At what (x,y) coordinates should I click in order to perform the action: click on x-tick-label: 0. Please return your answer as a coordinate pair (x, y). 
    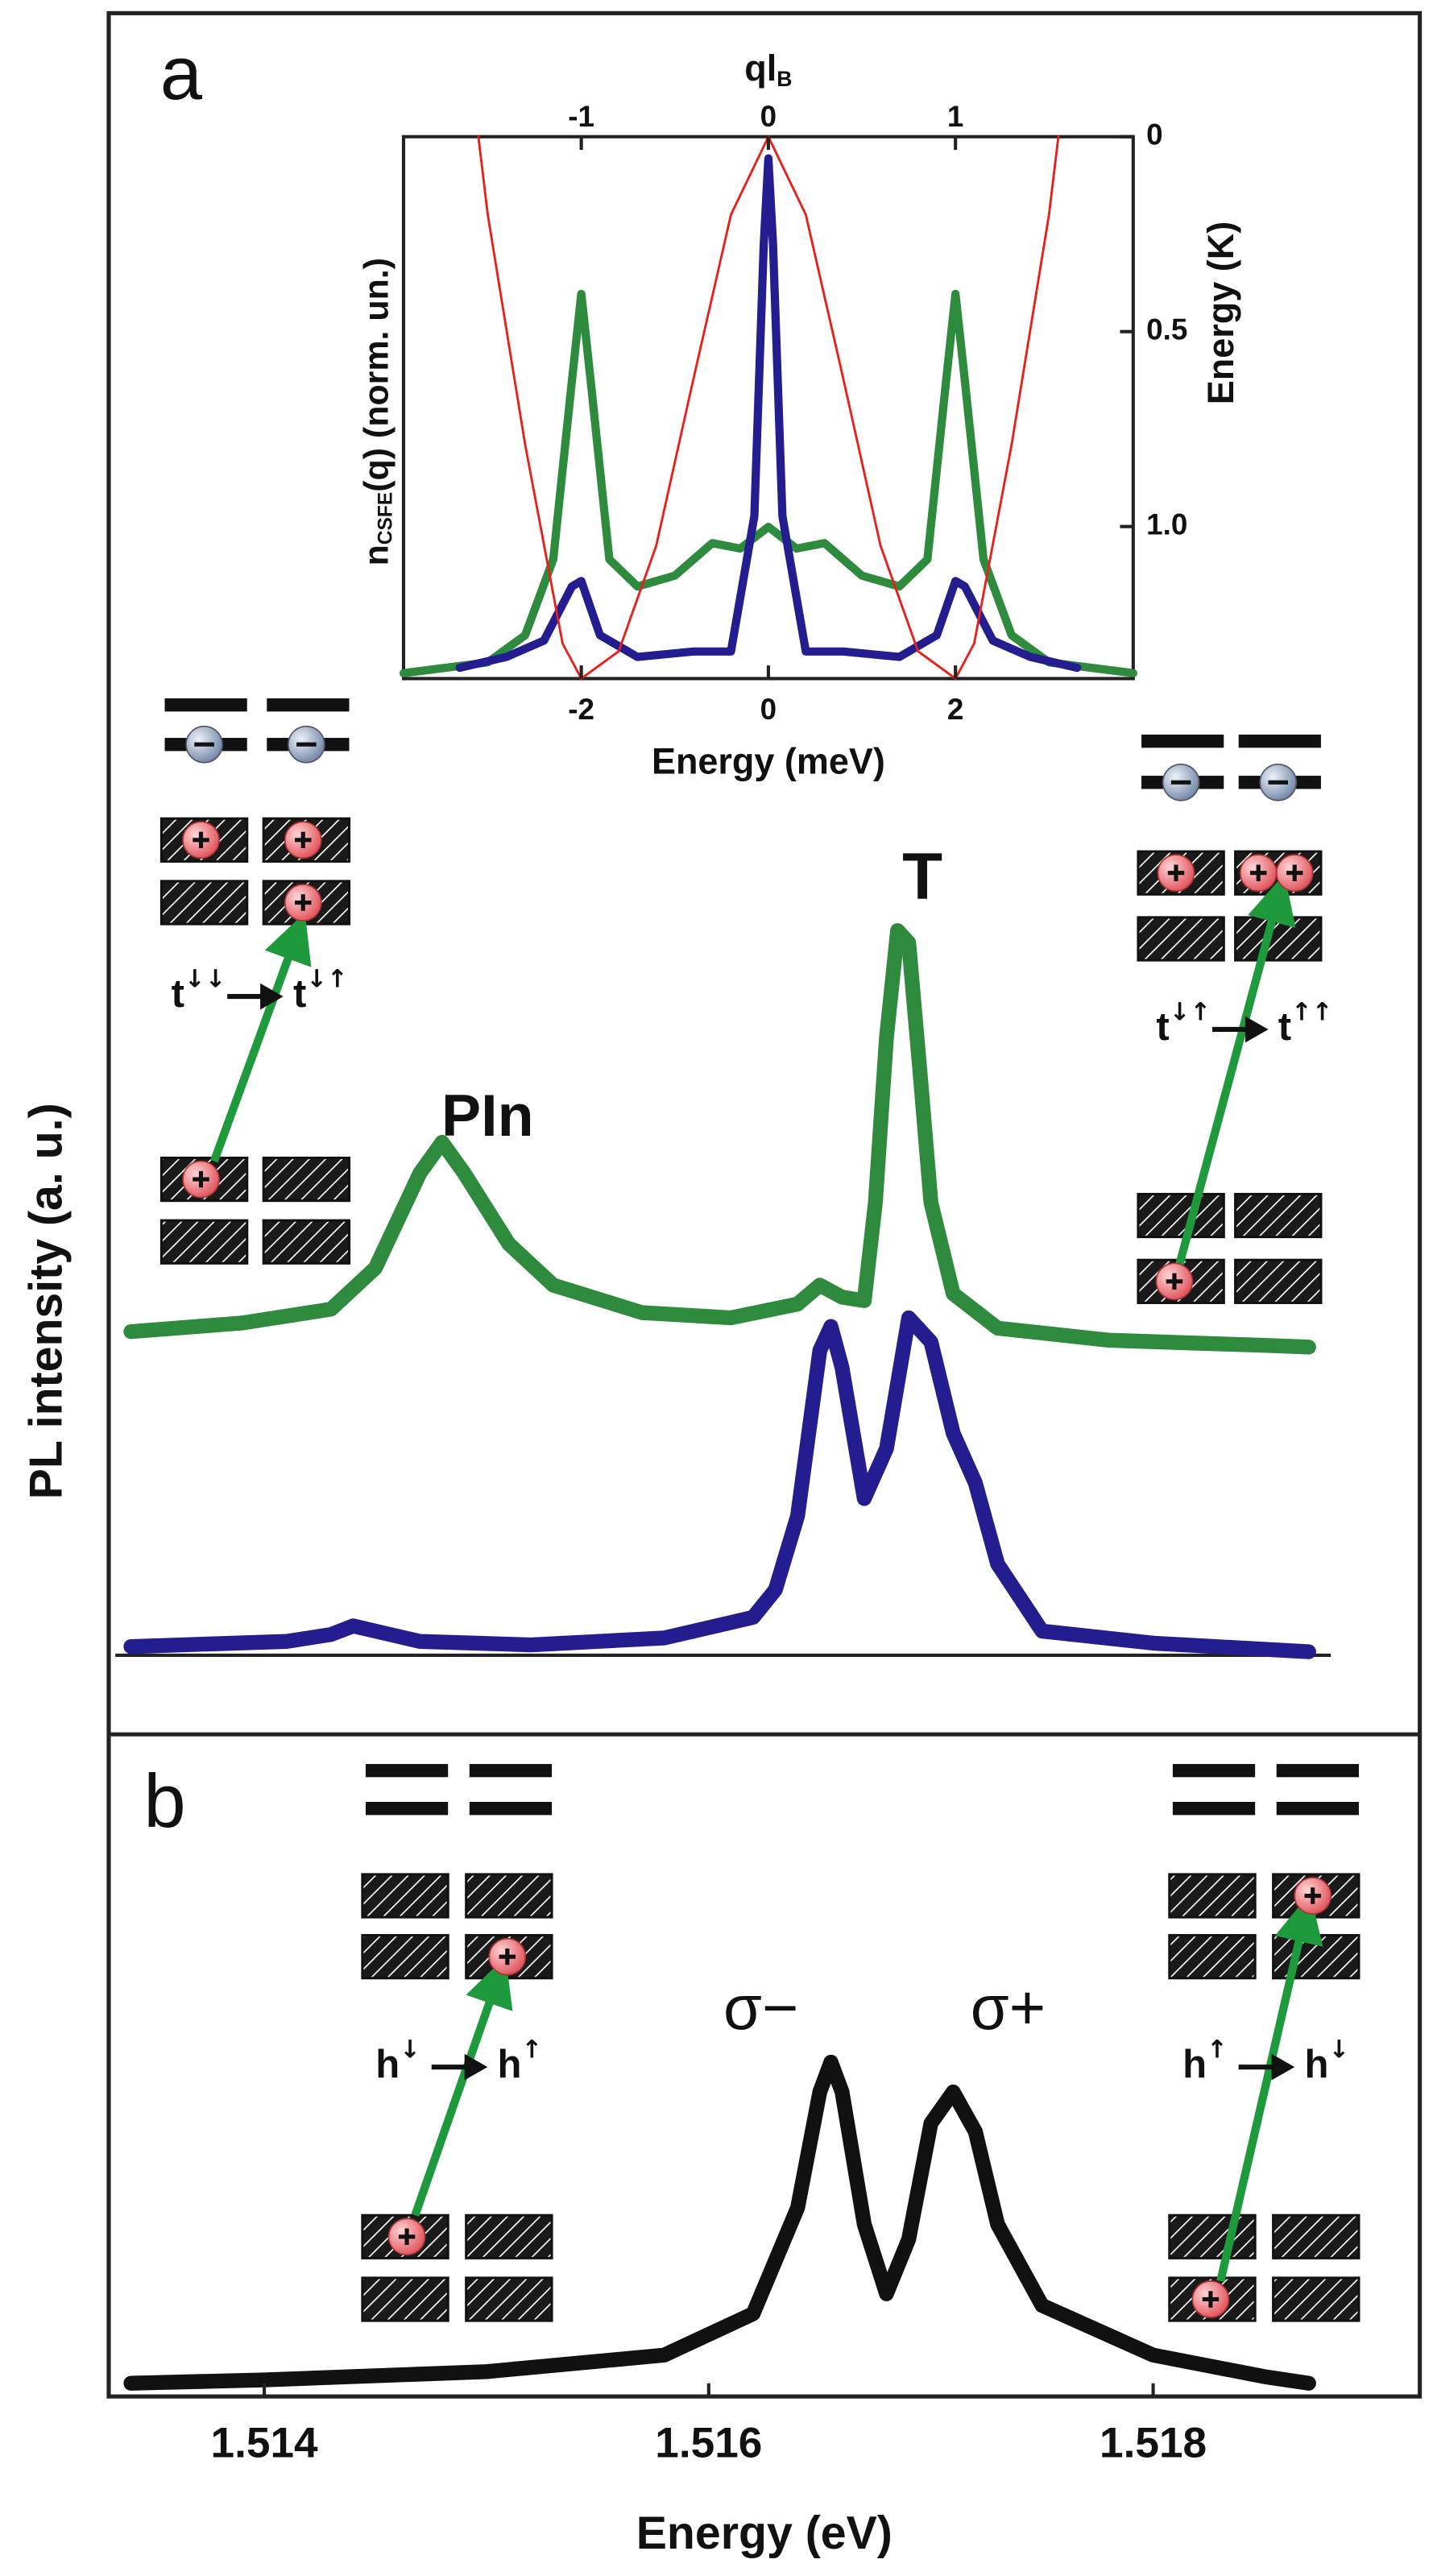
    Looking at the image, I should click on (768, 709).